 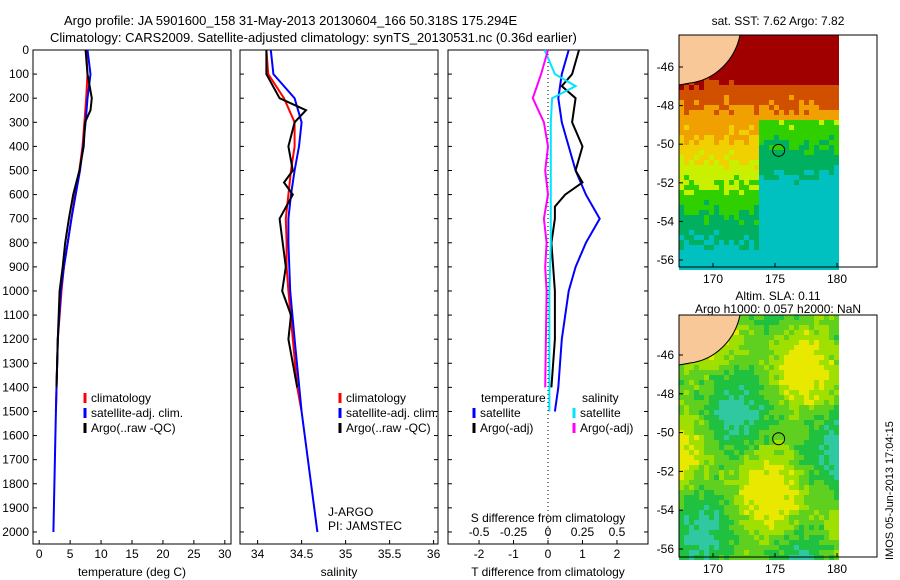 What do you see at coordinates (709, 340) in the screenshot?
I see `land-mass` at bounding box center [709, 340].